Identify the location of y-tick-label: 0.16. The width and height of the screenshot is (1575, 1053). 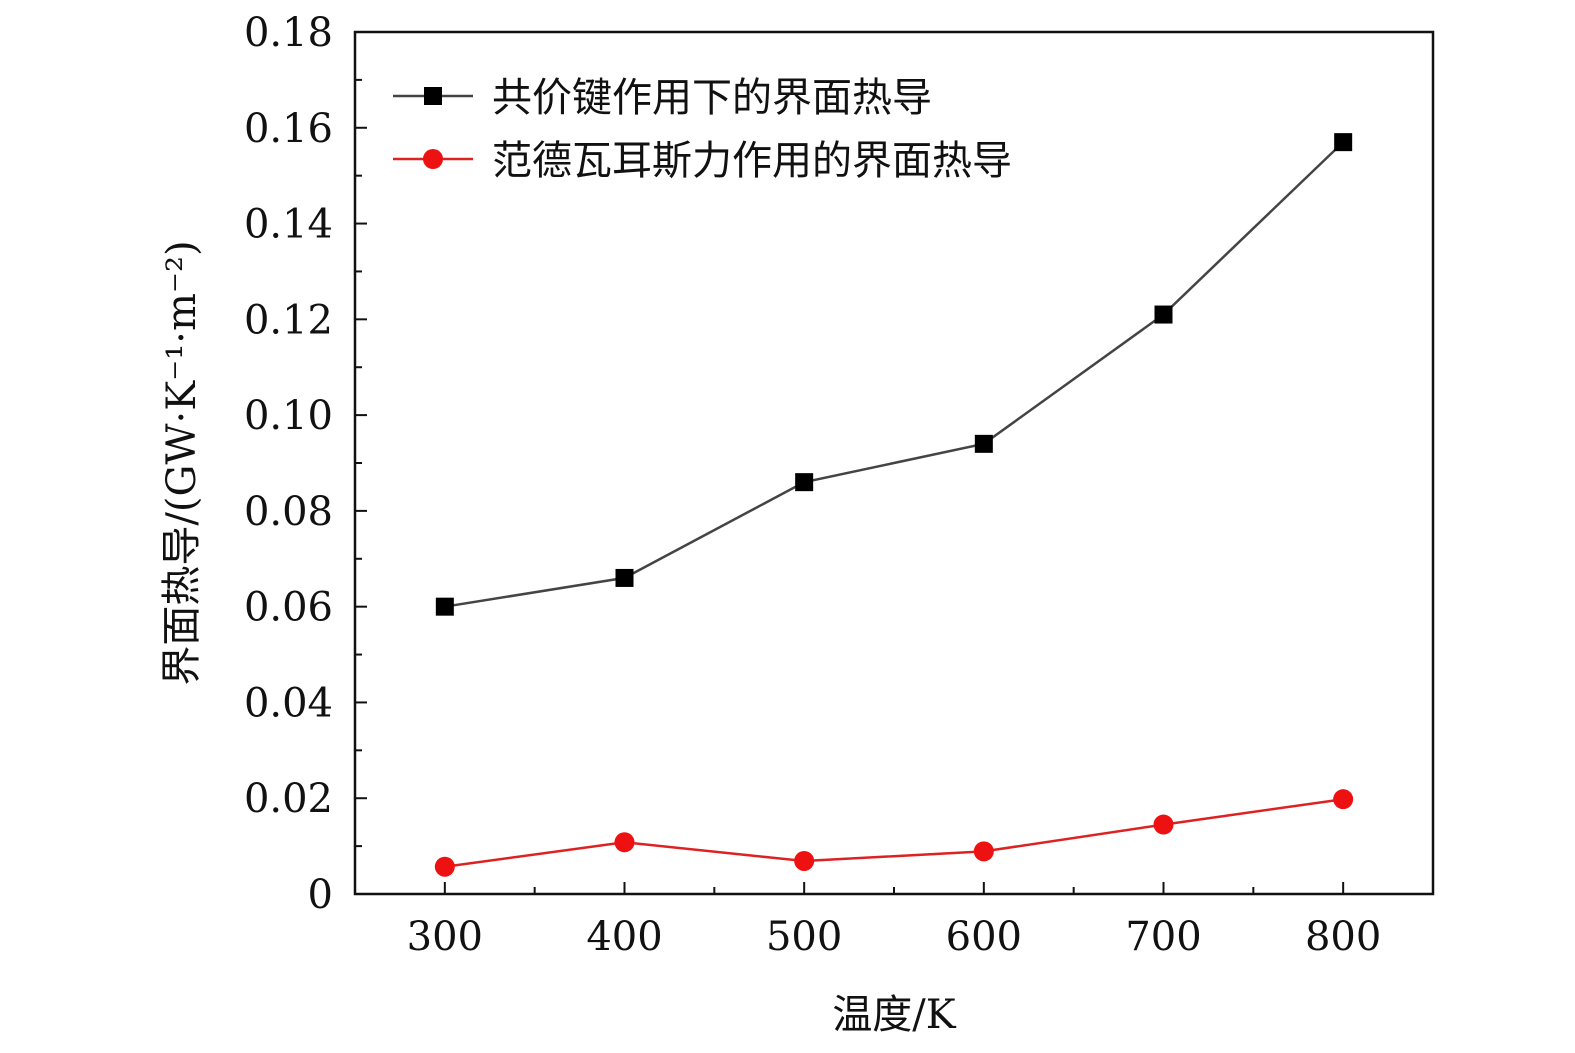
(288, 129).